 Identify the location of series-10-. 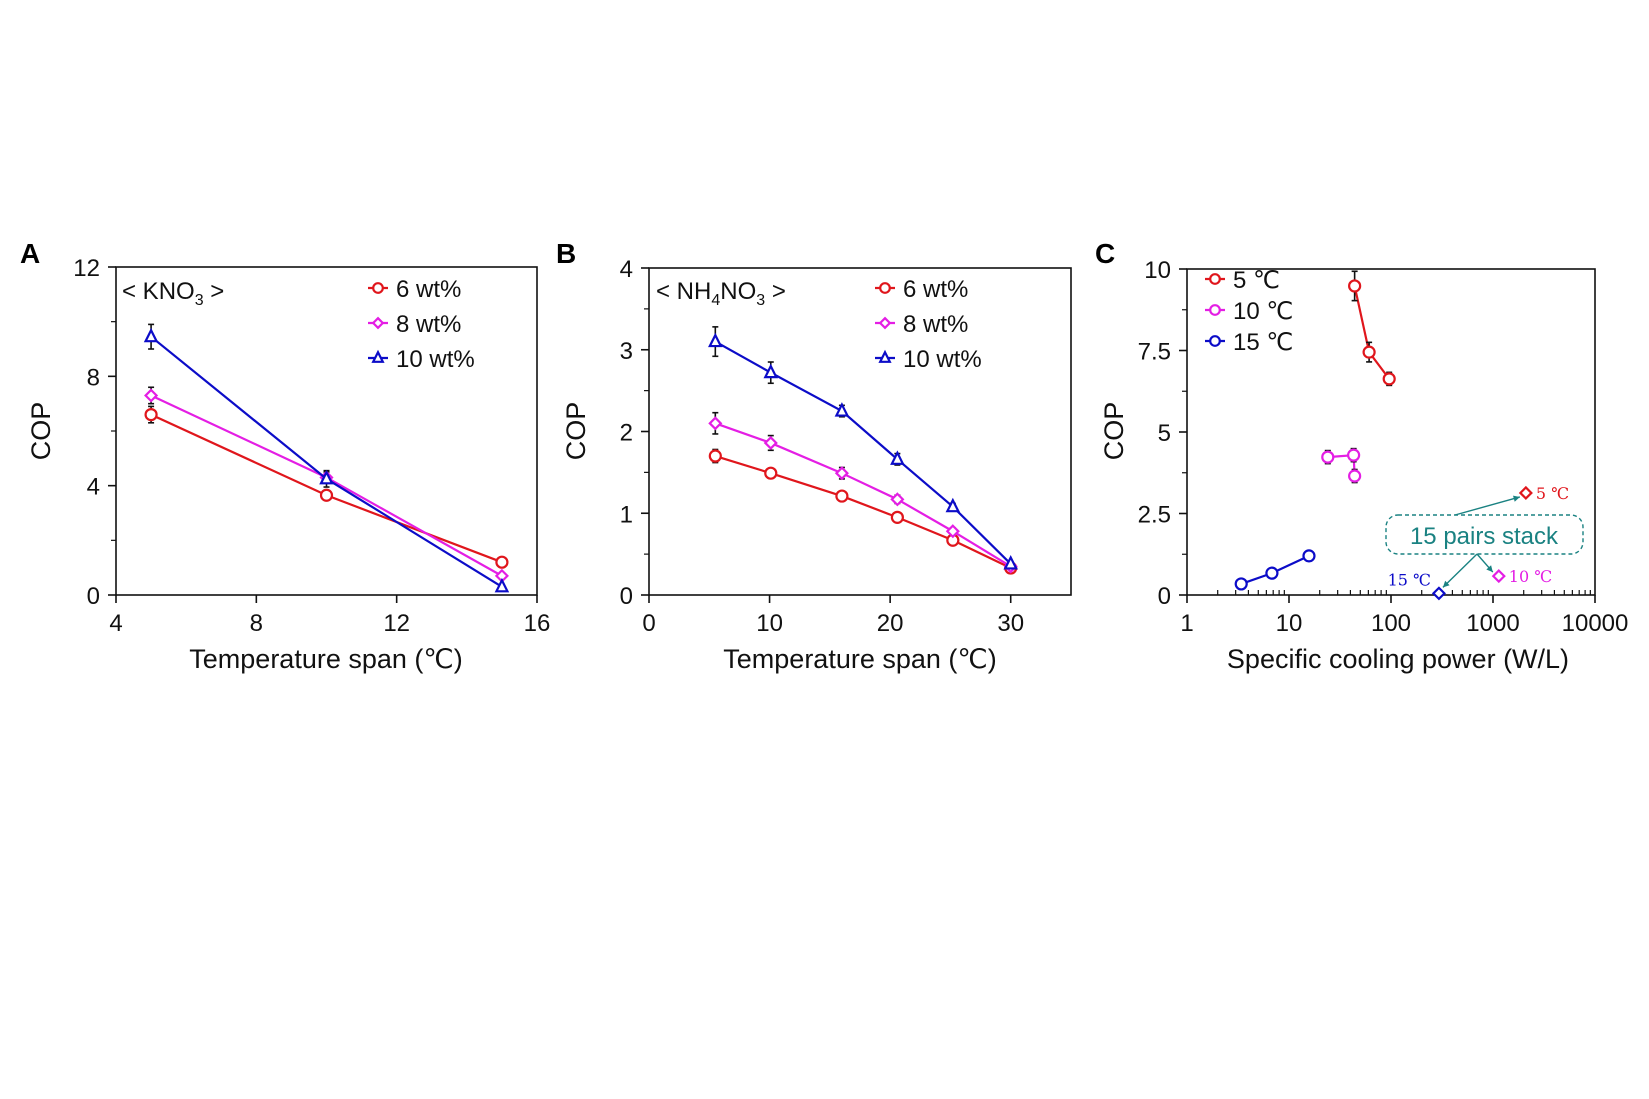
(1341, 465).